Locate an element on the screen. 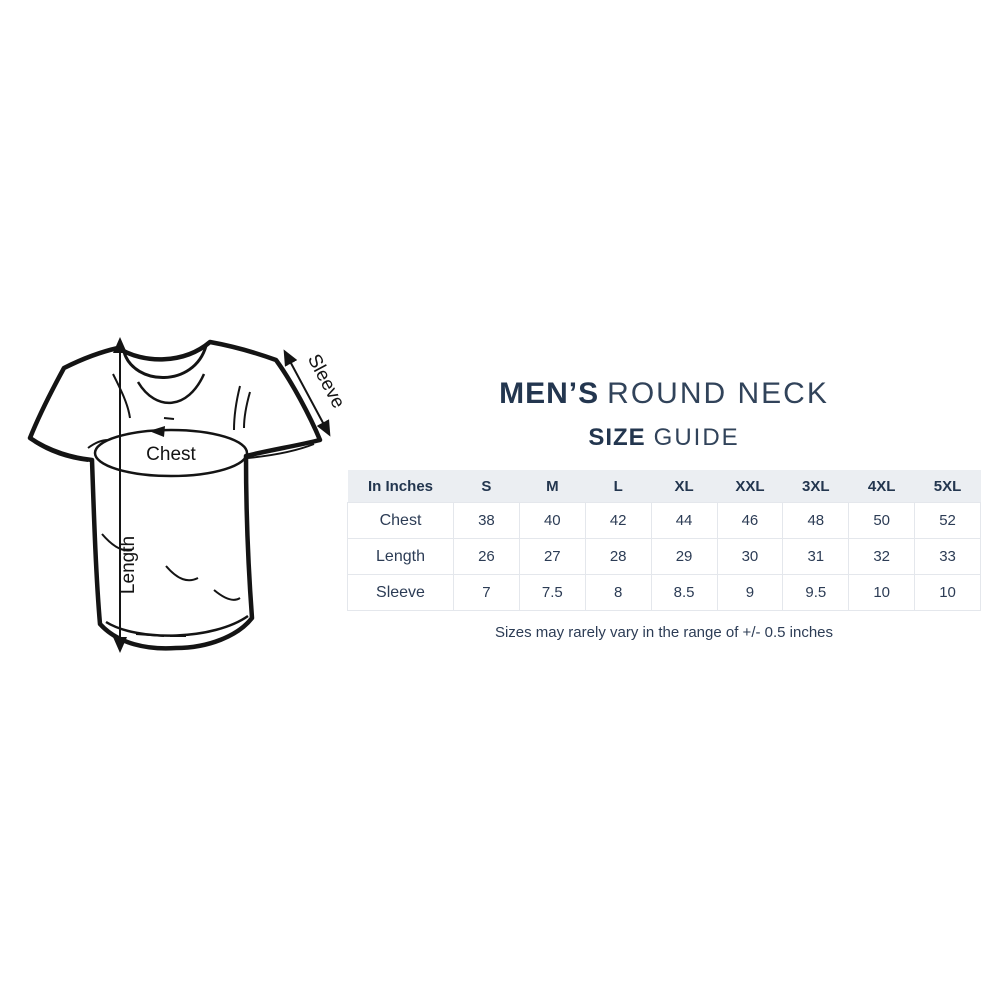 The width and height of the screenshot is (1000, 1000). sleeve-label: Sleeve is located at coordinates (326, 381).